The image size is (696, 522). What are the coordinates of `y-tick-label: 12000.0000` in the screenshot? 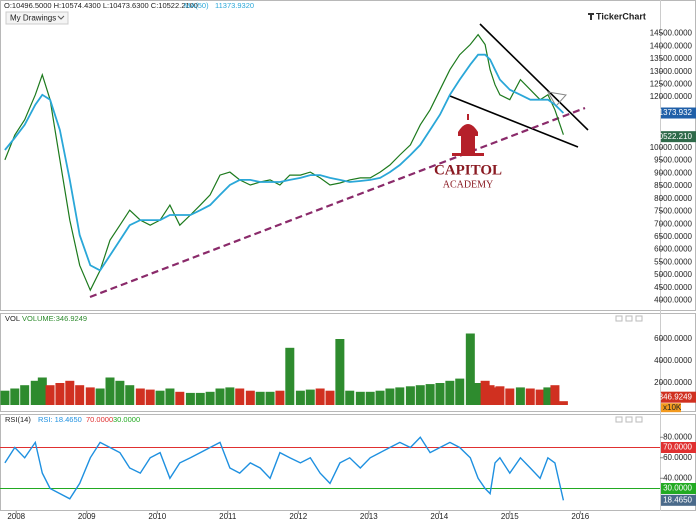 It's located at (671, 96).